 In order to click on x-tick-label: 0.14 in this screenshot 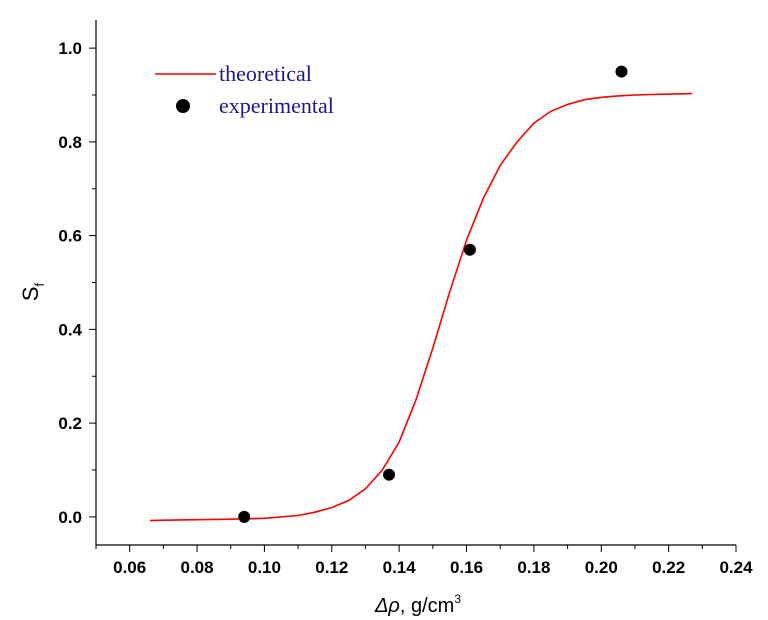, I will do `click(400, 567)`.